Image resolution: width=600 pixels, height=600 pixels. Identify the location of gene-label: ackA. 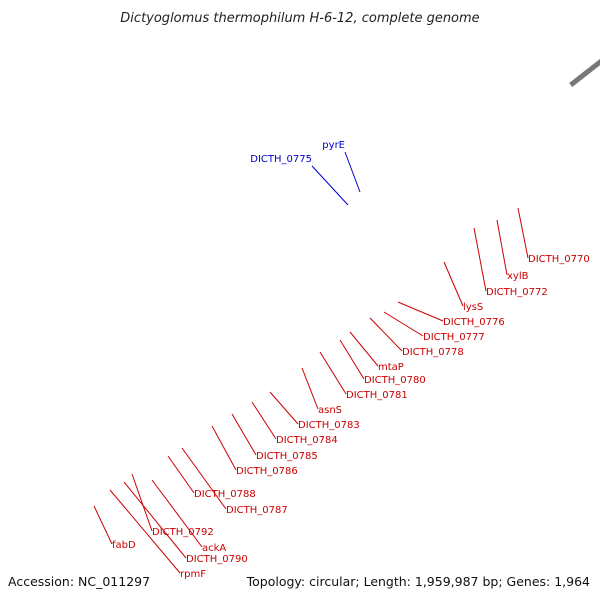
(214, 548).